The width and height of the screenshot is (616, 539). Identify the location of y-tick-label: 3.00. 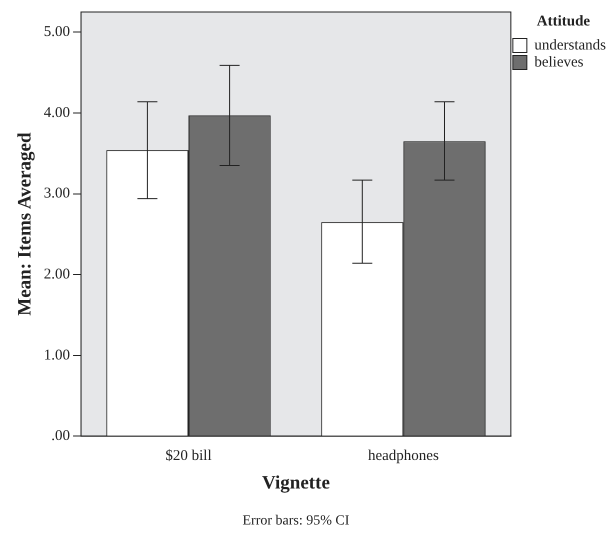
(57, 194).